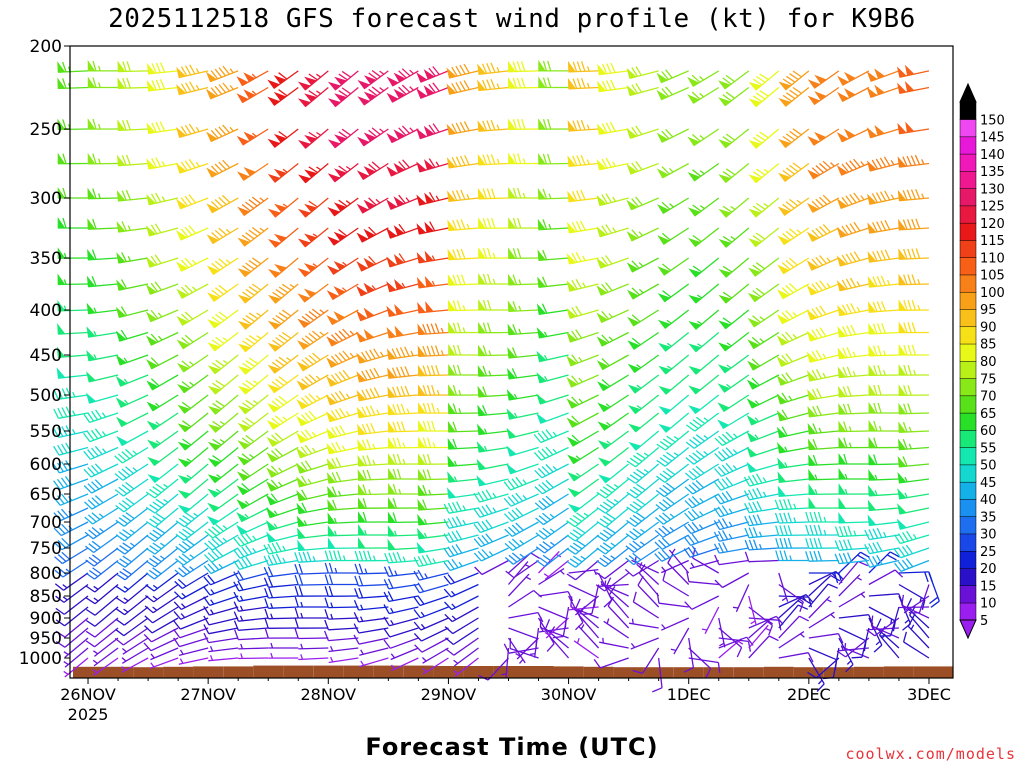 The height and width of the screenshot is (768, 1024). I want to click on x-tick-label: 27NOV, so click(208, 694).